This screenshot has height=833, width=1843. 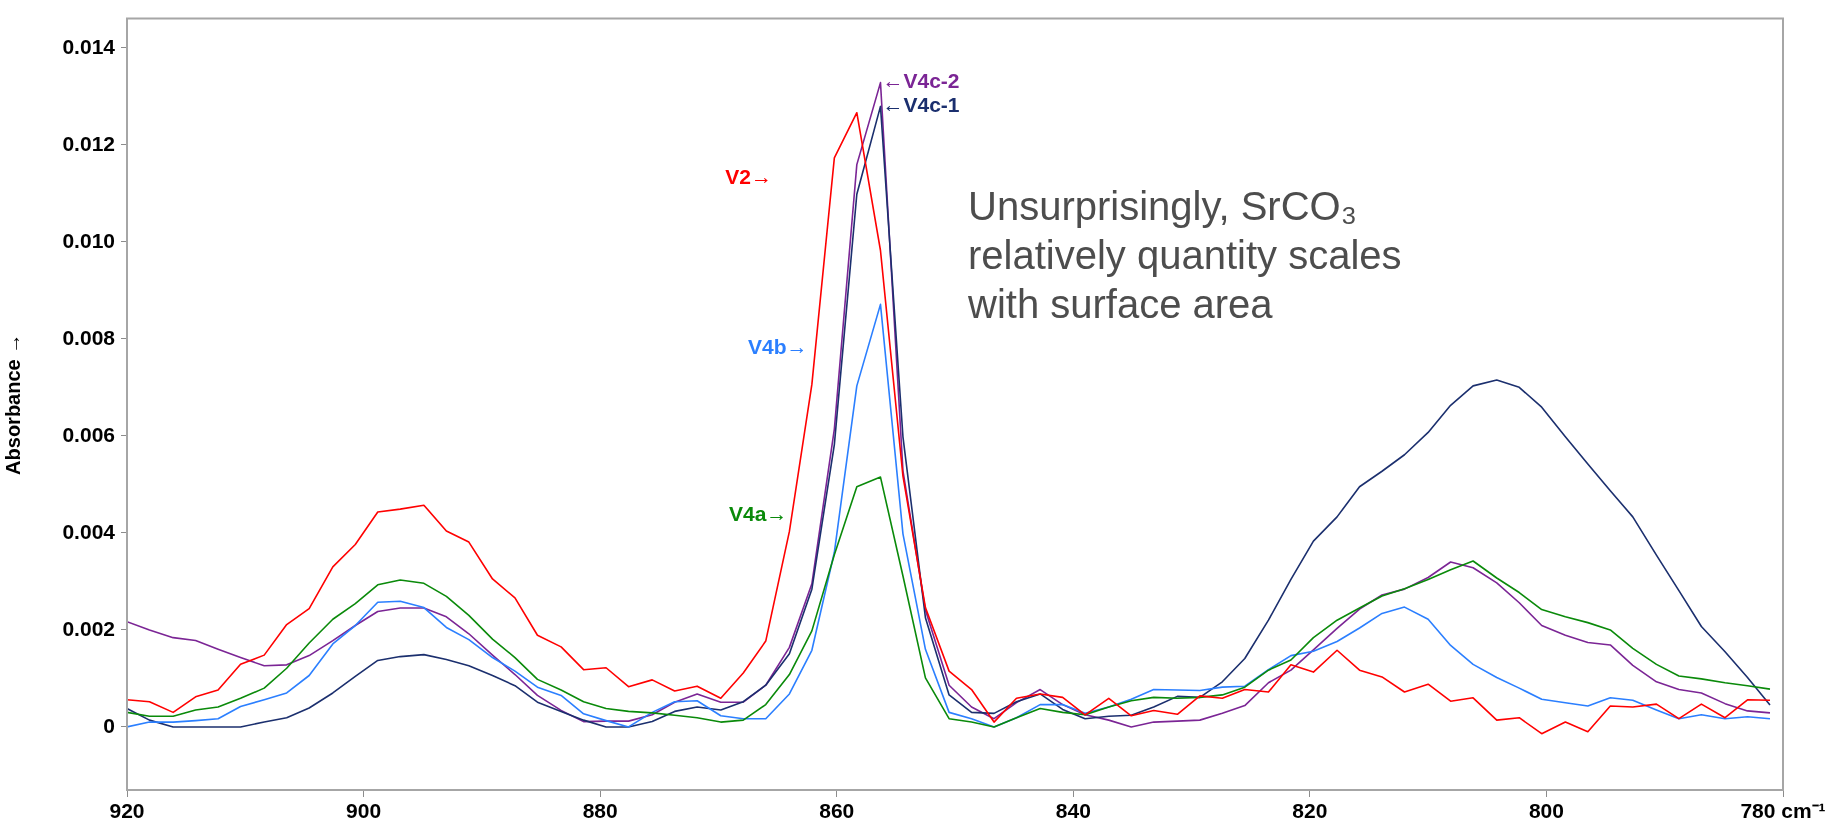 What do you see at coordinates (600, 811) in the screenshot?
I see `x-tick-label: 880` at bounding box center [600, 811].